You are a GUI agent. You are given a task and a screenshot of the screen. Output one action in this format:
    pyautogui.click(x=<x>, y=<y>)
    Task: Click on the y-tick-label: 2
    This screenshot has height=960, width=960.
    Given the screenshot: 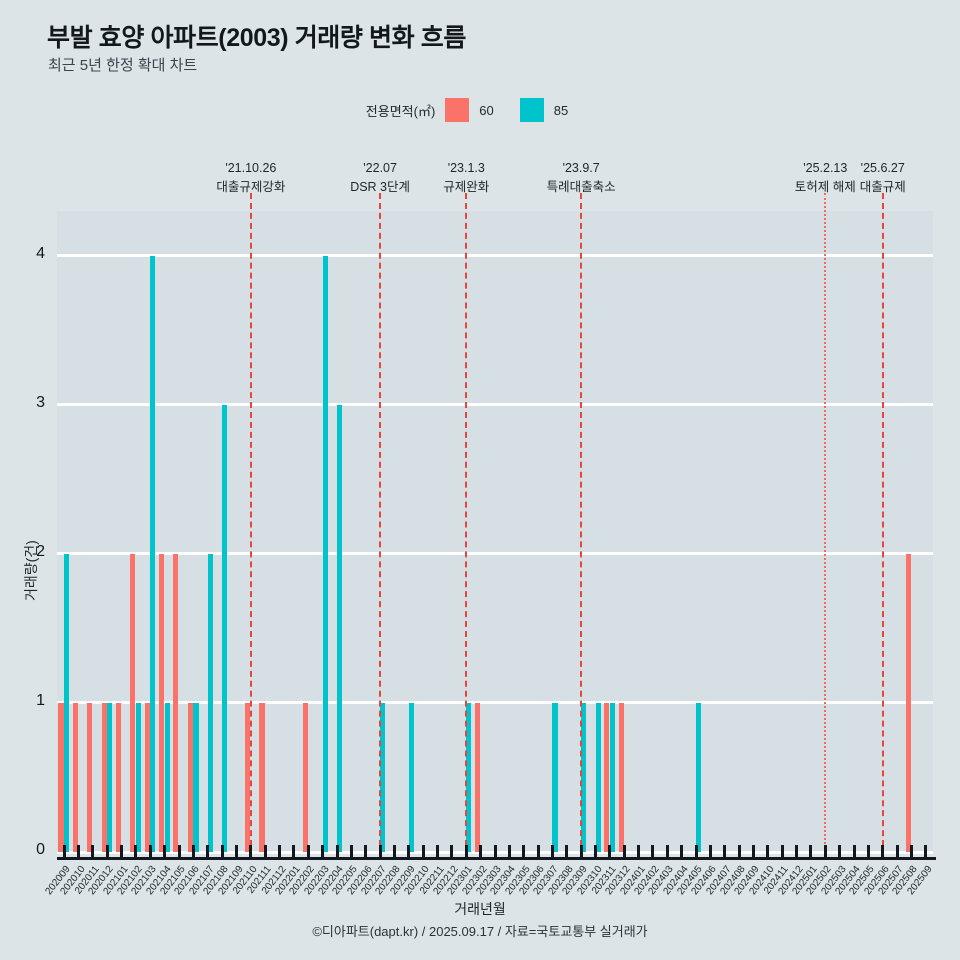 What is the action you would take?
    pyautogui.click(x=40, y=551)
    